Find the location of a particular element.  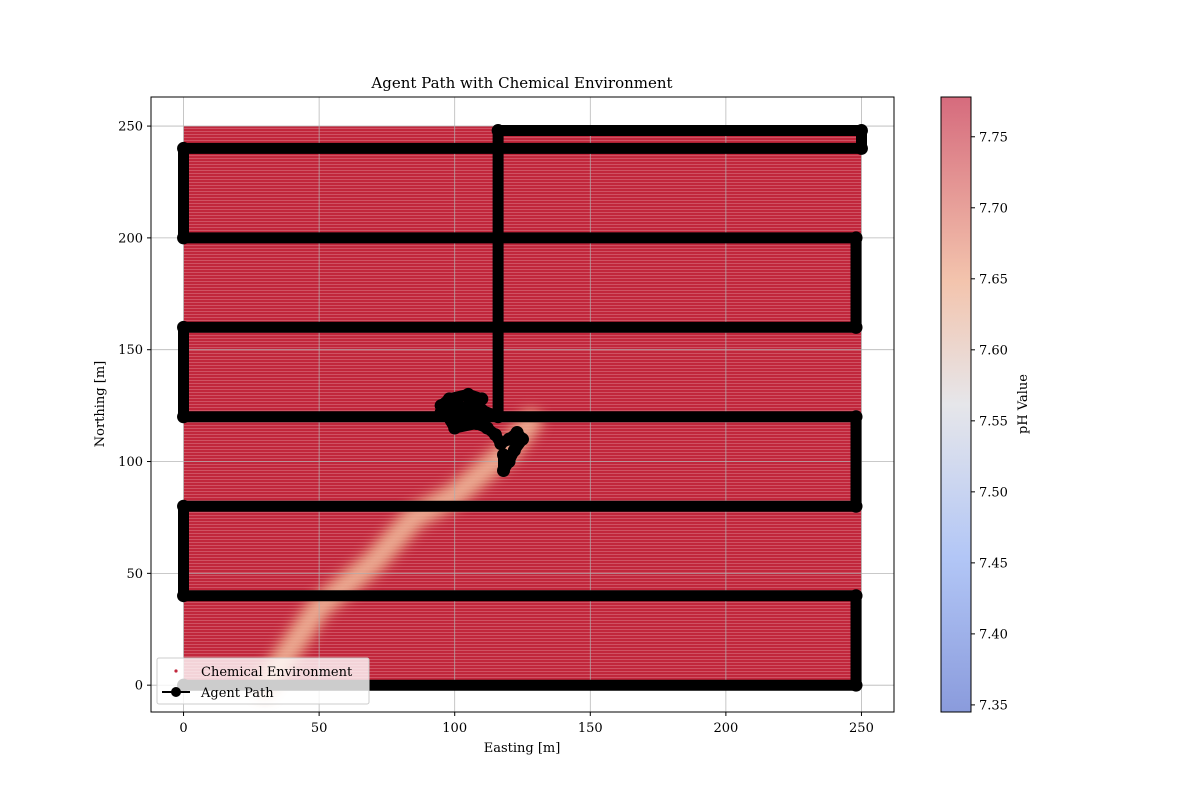

colorbar-tick-label: 7.65 is located at coordinates (993, 279).